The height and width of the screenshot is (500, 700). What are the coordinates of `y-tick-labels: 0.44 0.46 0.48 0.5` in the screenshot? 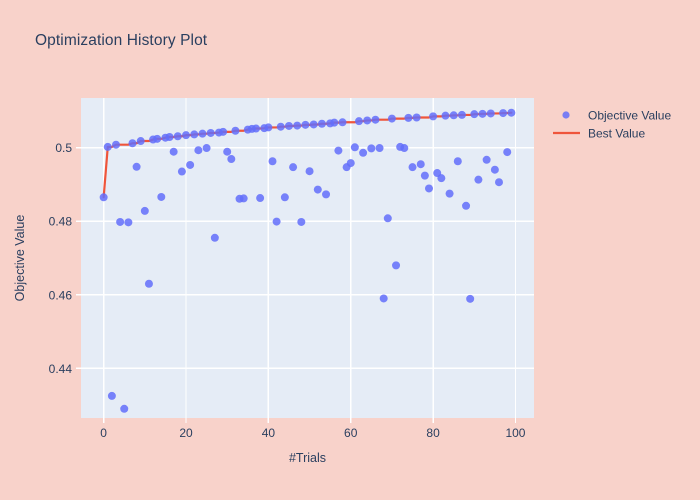 It's located at (61, 258).